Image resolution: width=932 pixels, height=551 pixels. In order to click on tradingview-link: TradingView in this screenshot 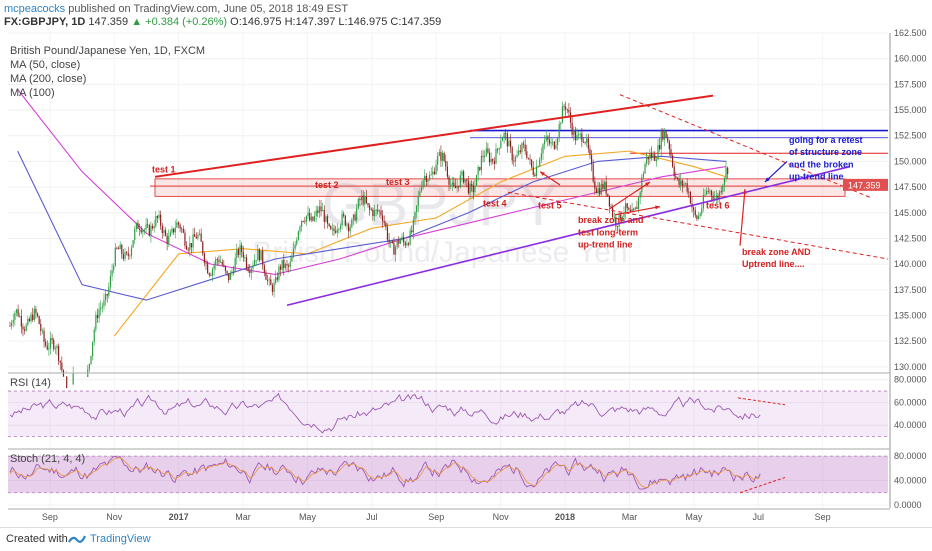, I will do `click(120, 539)`.